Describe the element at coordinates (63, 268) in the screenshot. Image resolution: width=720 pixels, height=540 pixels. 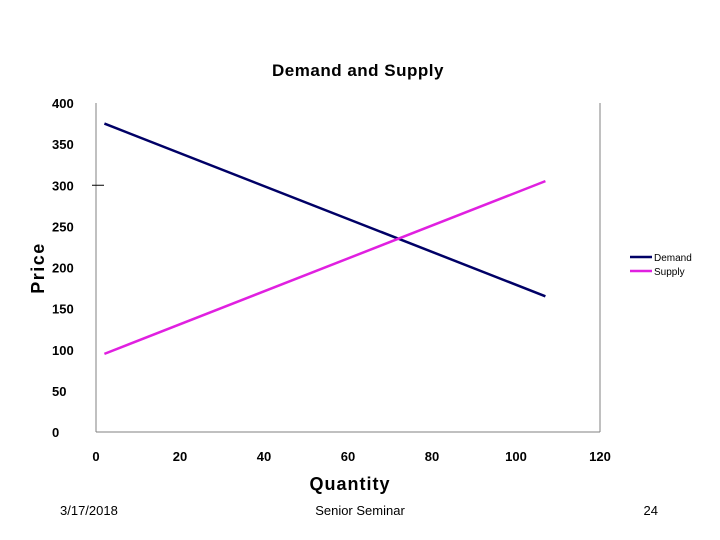
I see `y-tick-label: 200` at that location.